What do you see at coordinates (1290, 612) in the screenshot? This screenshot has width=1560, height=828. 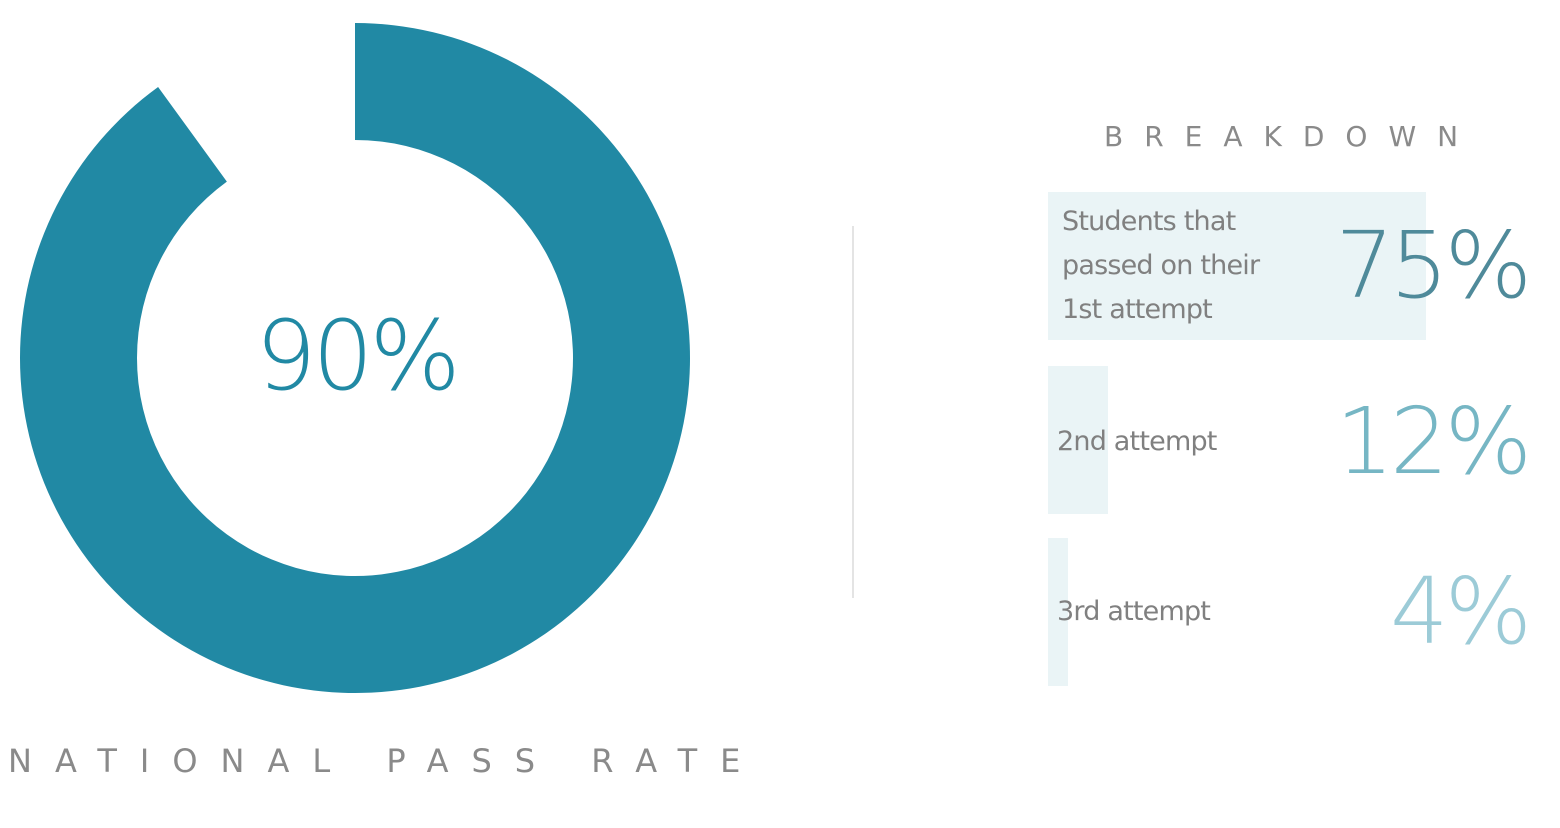 I see `breakdown-row-third-attempt: 3rd attempt 4%` at bounding box center [1290, 612].